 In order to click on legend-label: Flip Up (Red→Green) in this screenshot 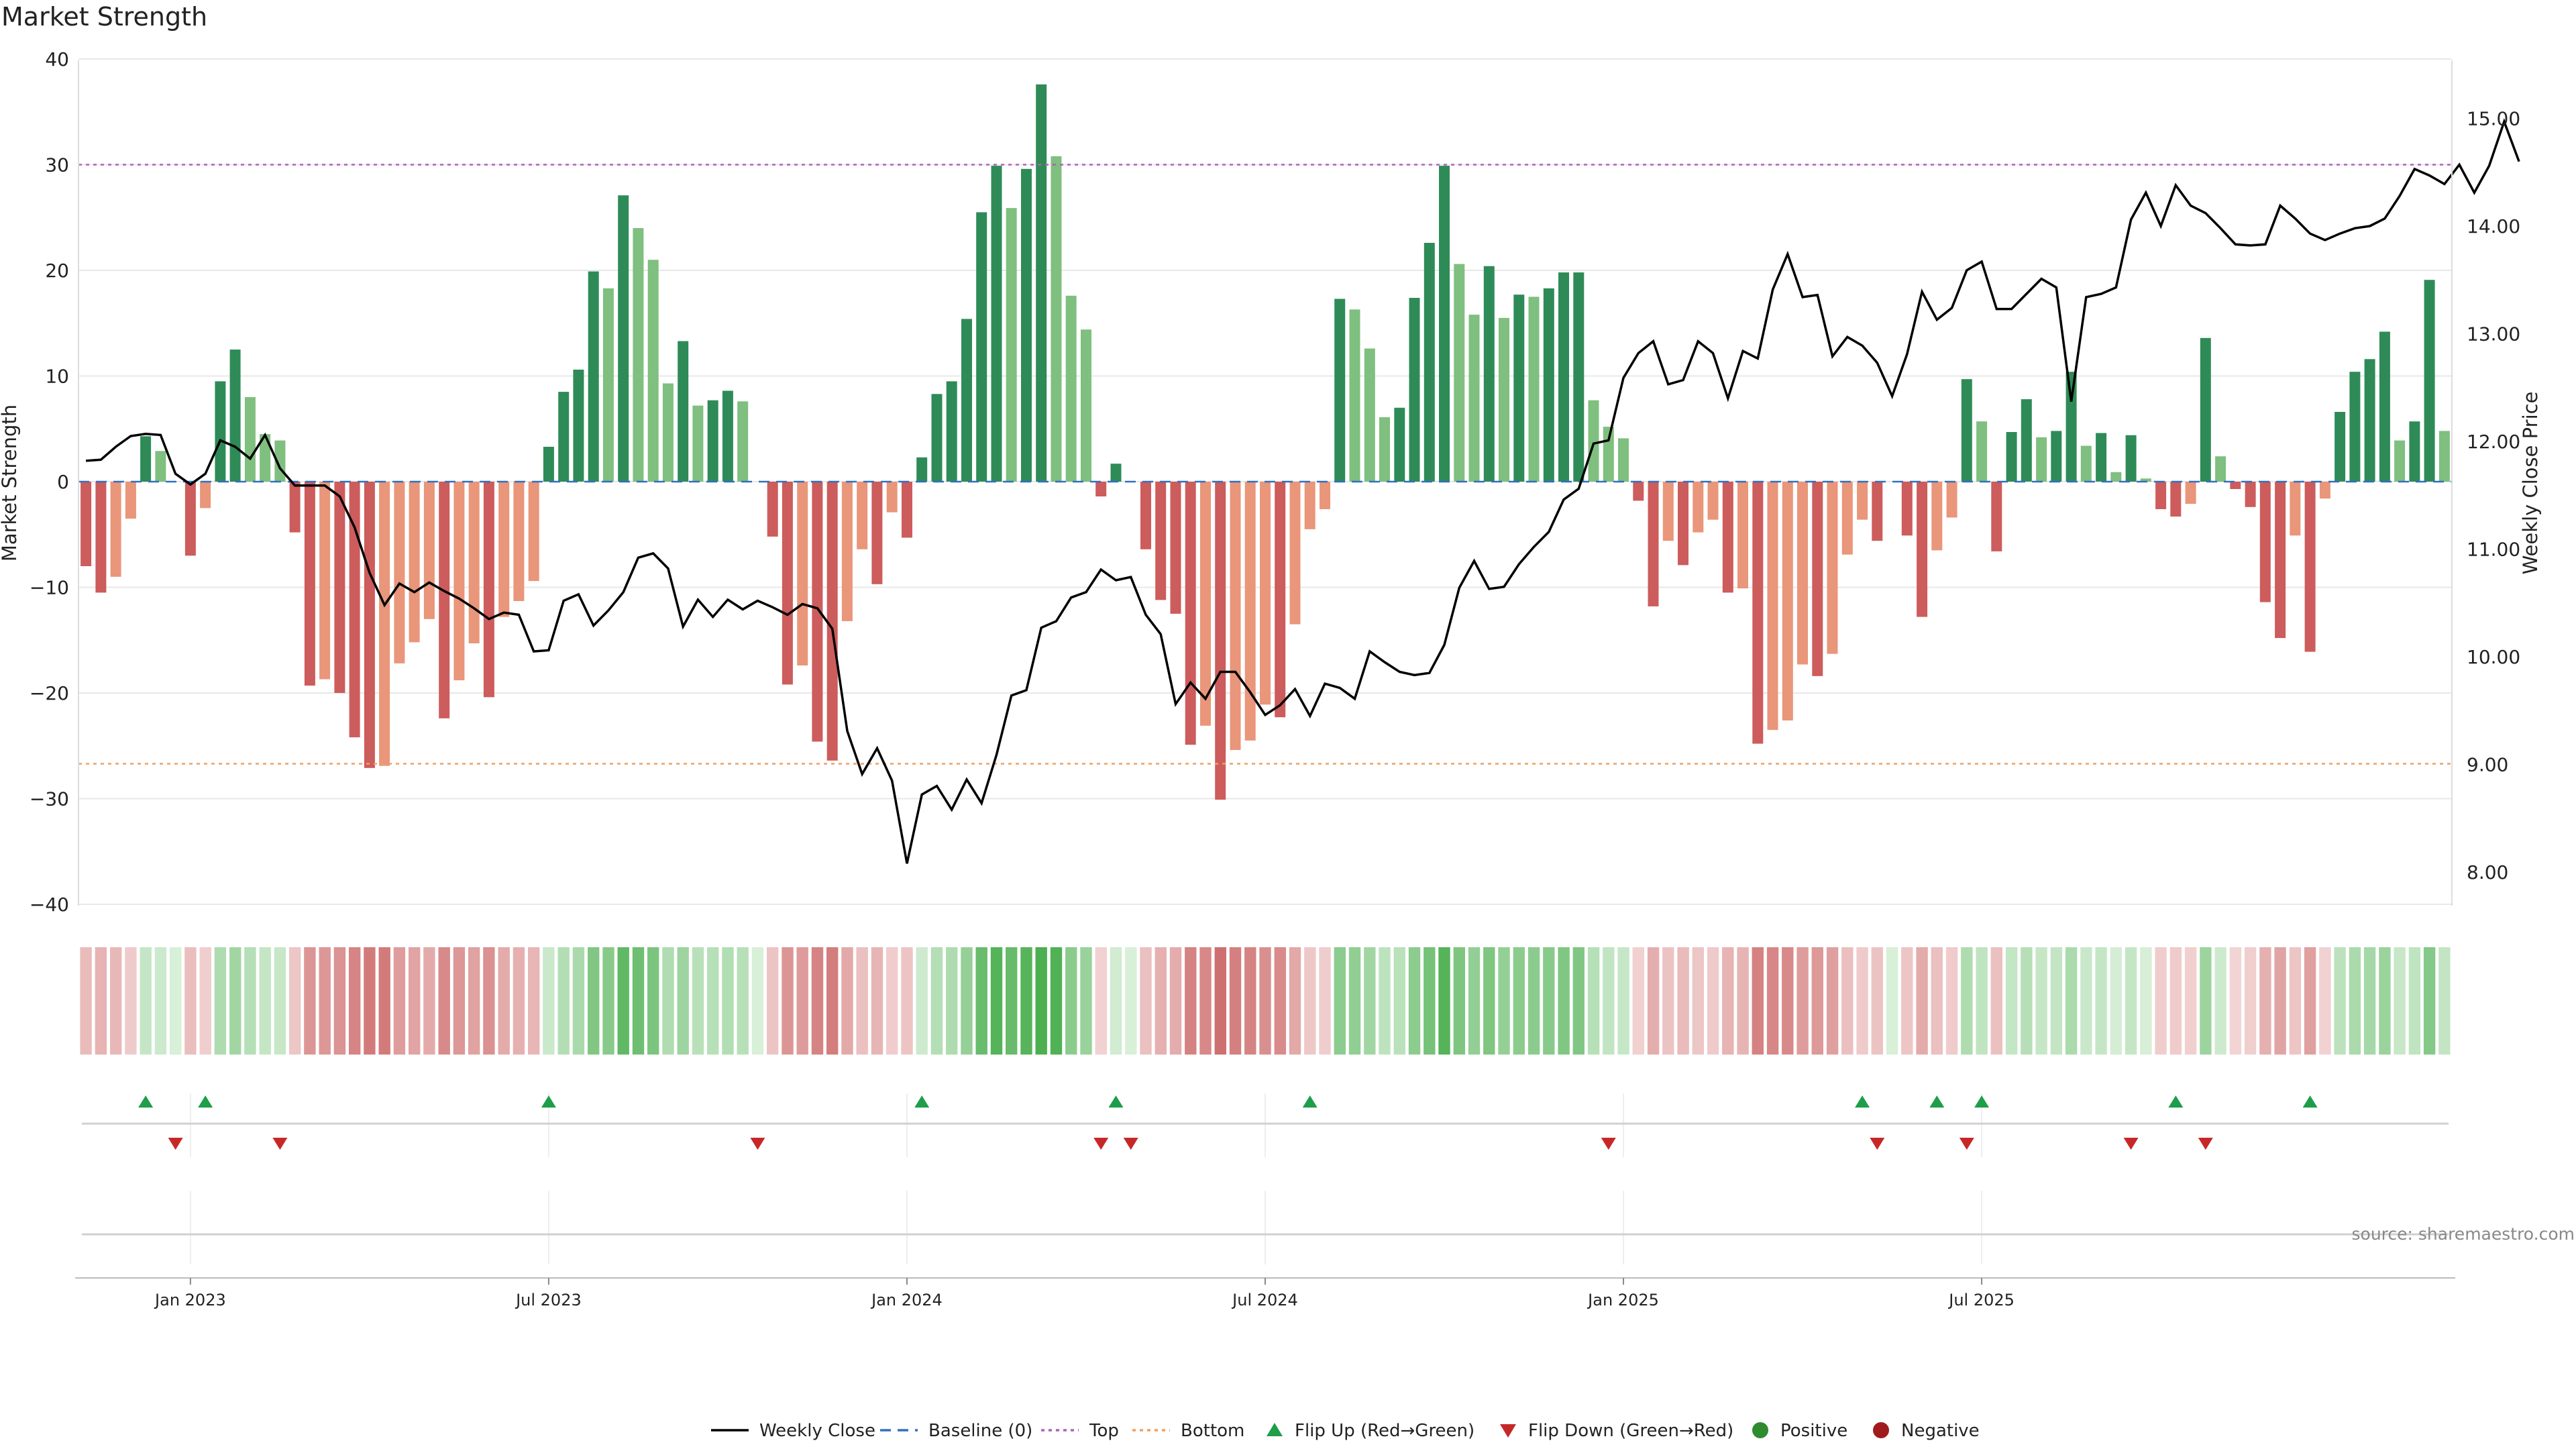, I will do `click(1384, 1431)`.